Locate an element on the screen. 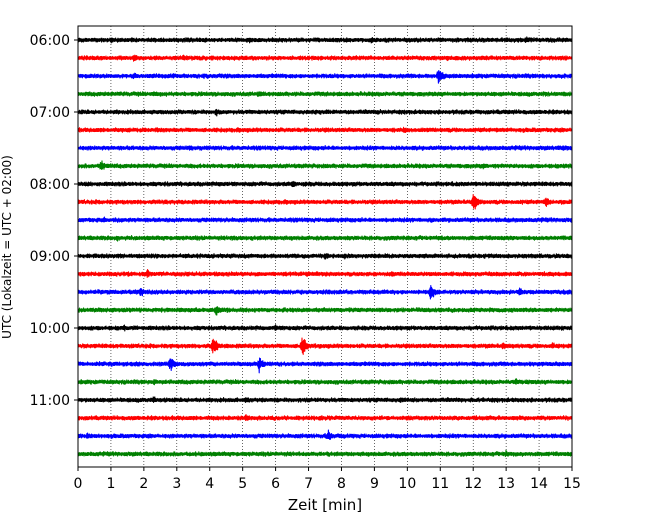 The image size is (650, 520). x-tick-label-2: 2 is located at coordinates (143, 484).